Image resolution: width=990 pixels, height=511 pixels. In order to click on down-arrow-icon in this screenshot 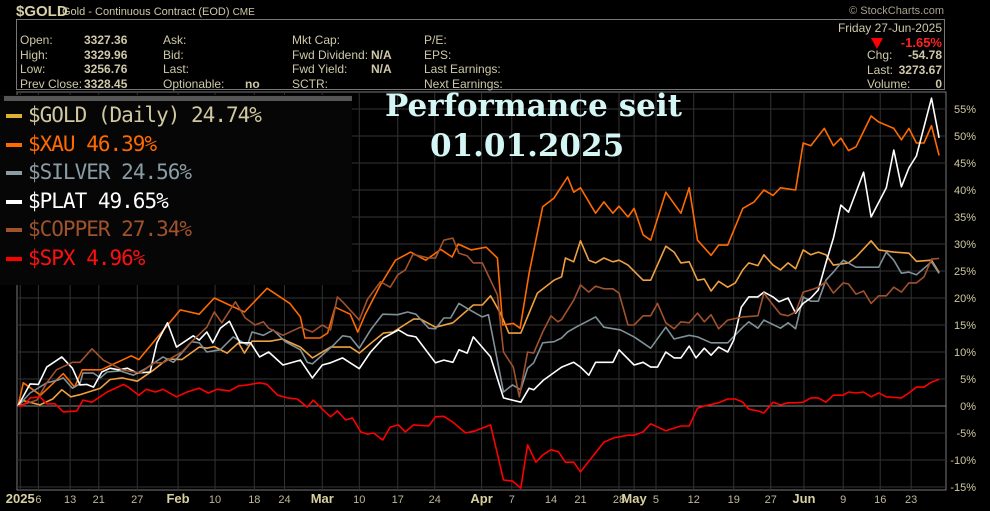, I will do `click(877, 43)`.